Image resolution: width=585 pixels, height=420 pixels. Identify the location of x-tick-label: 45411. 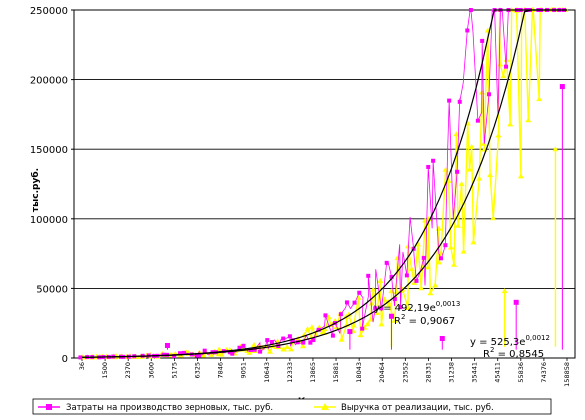
(498, 372).